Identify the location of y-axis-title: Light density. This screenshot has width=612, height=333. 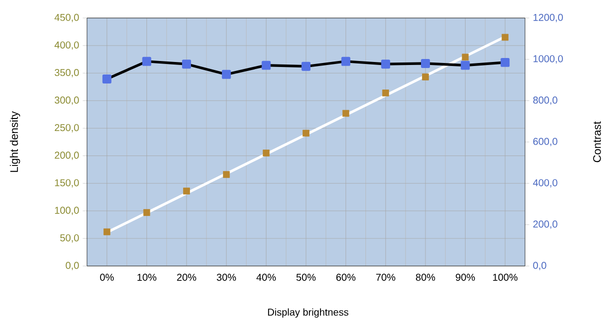
(15, 141).